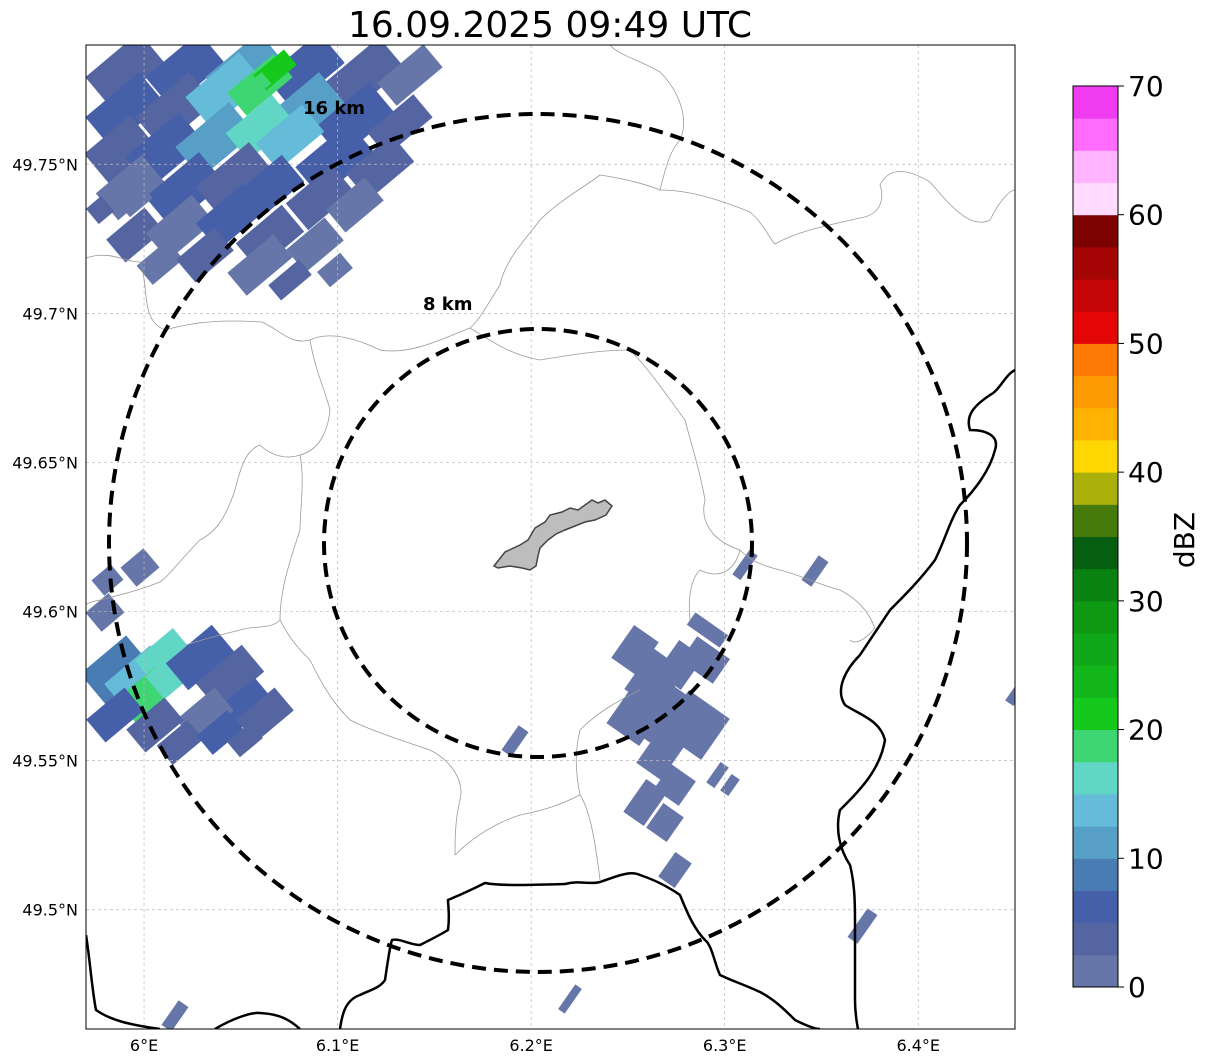 The height and width of the screenshot is (1064, 1207). Describe the element at coordinates (1184, 540) in the screenshot. I see `colorbar-label: dBZ` at that location.